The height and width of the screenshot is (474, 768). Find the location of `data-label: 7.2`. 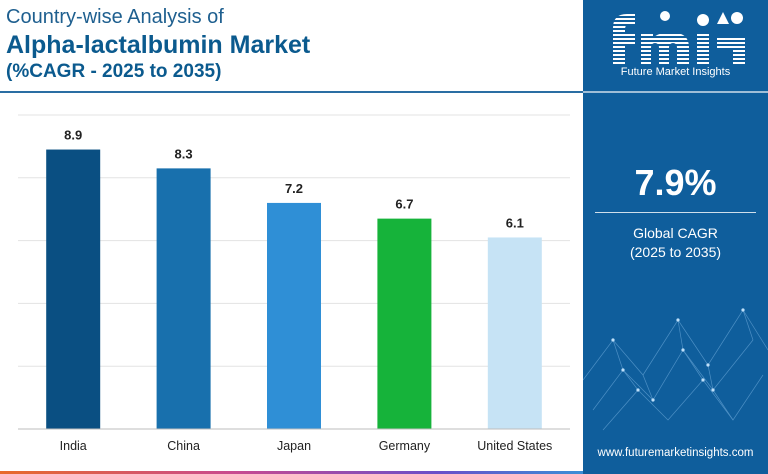

data-label: 7.2 is located at coordinates (294, 188).